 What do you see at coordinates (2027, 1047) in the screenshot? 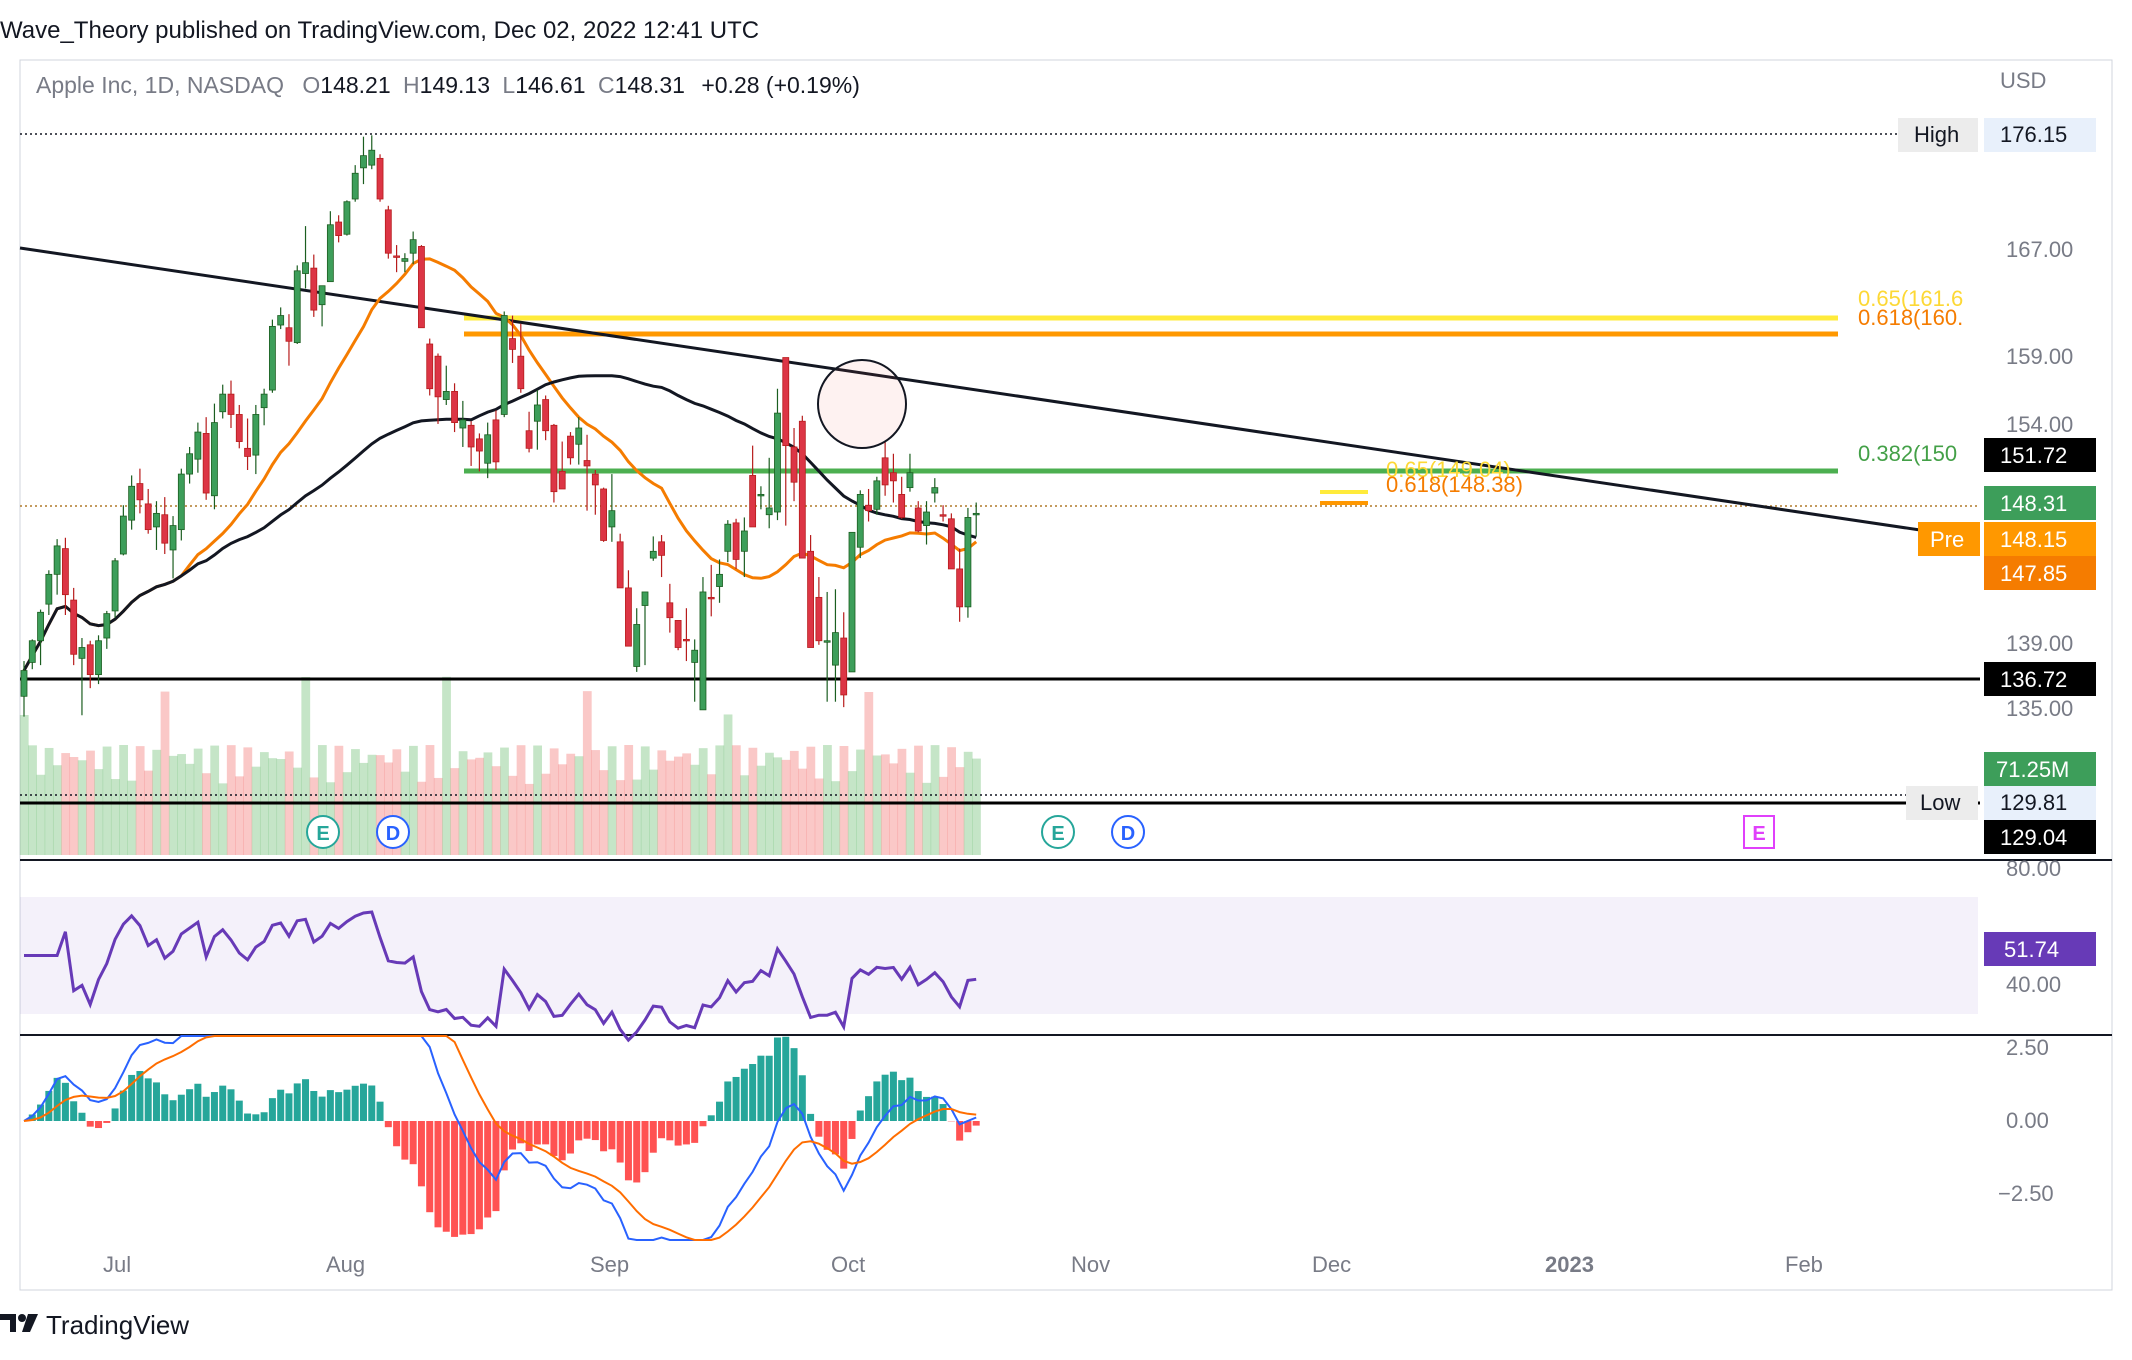
I see `macd-tick: 2.50` at bounding box center [2027, 1047].